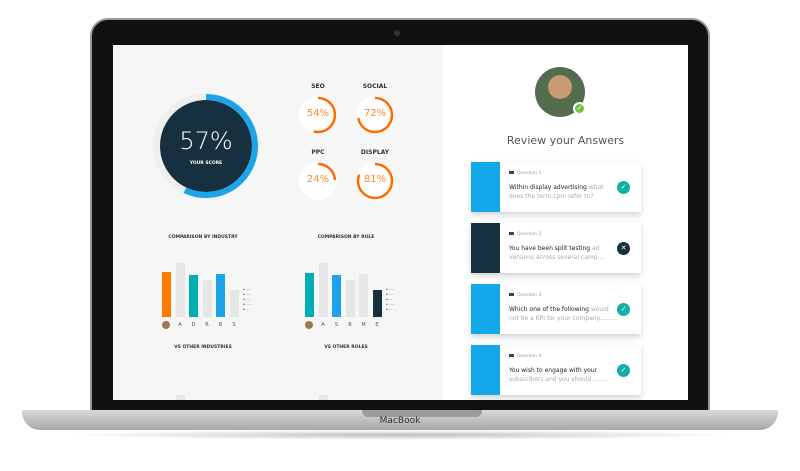  I want to click on question-bold: Which one of the following, so click(549, 309).